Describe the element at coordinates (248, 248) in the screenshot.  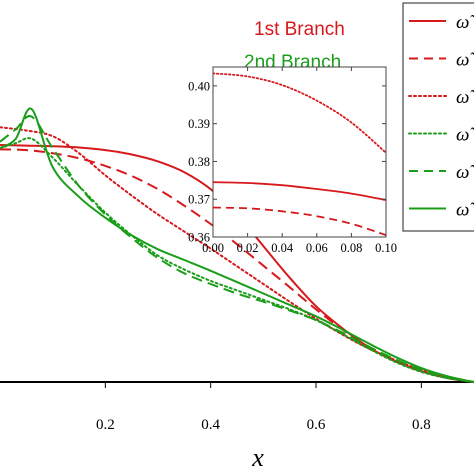
I see `inset-x-tick-label: 0.02` at that location.